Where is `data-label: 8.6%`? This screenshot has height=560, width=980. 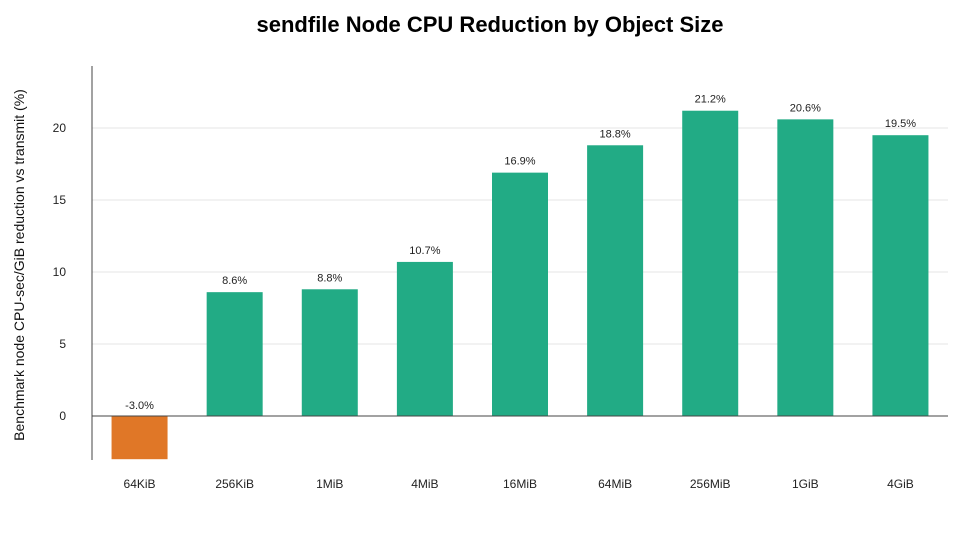
data-label: 8.6% is located at coordinates (234, 281).